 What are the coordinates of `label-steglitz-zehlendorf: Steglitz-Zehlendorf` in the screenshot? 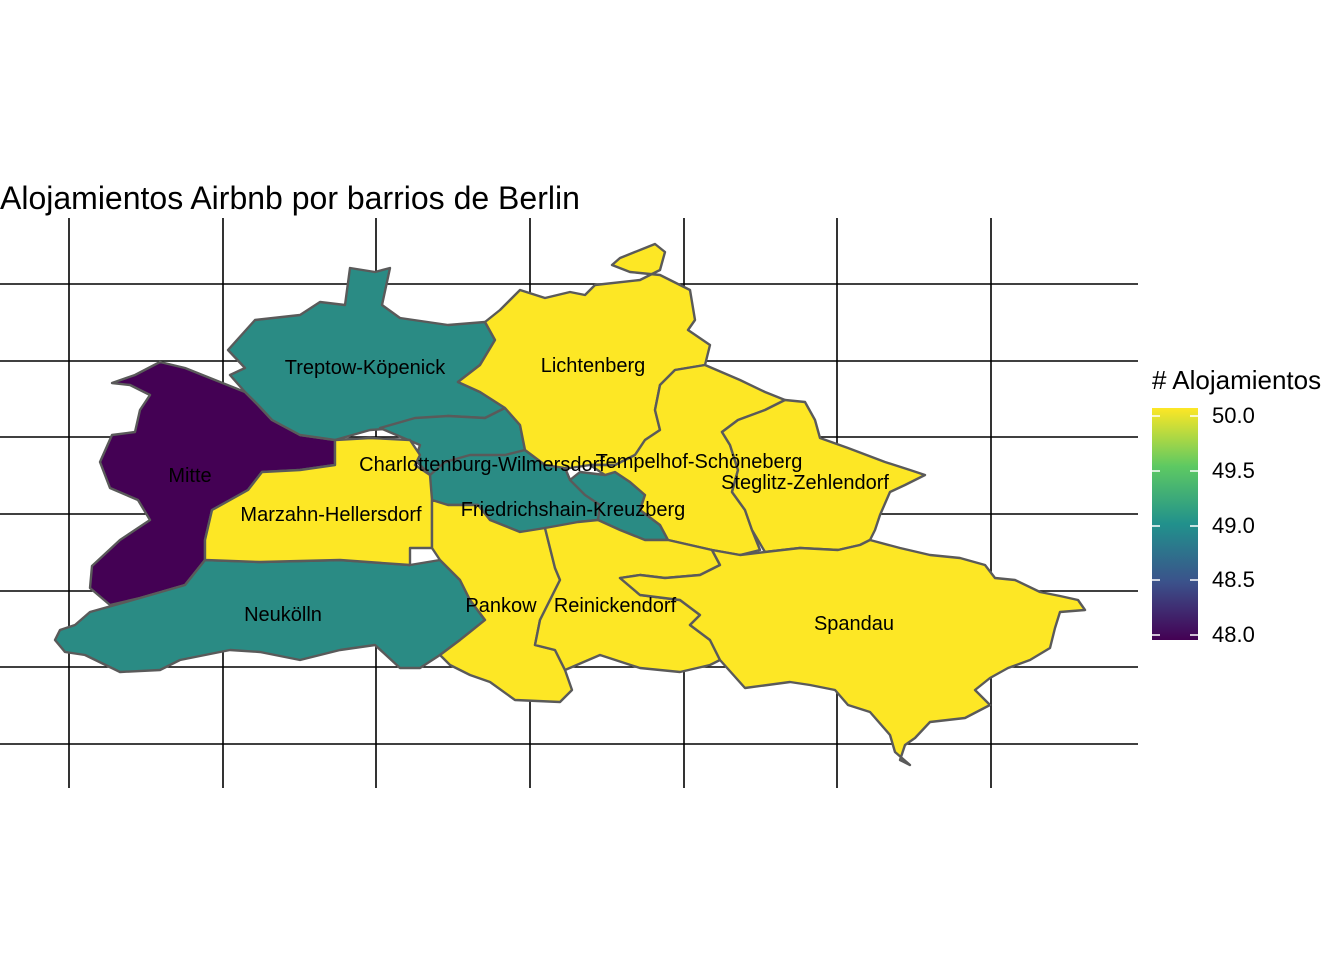 It's located at (805, 483).